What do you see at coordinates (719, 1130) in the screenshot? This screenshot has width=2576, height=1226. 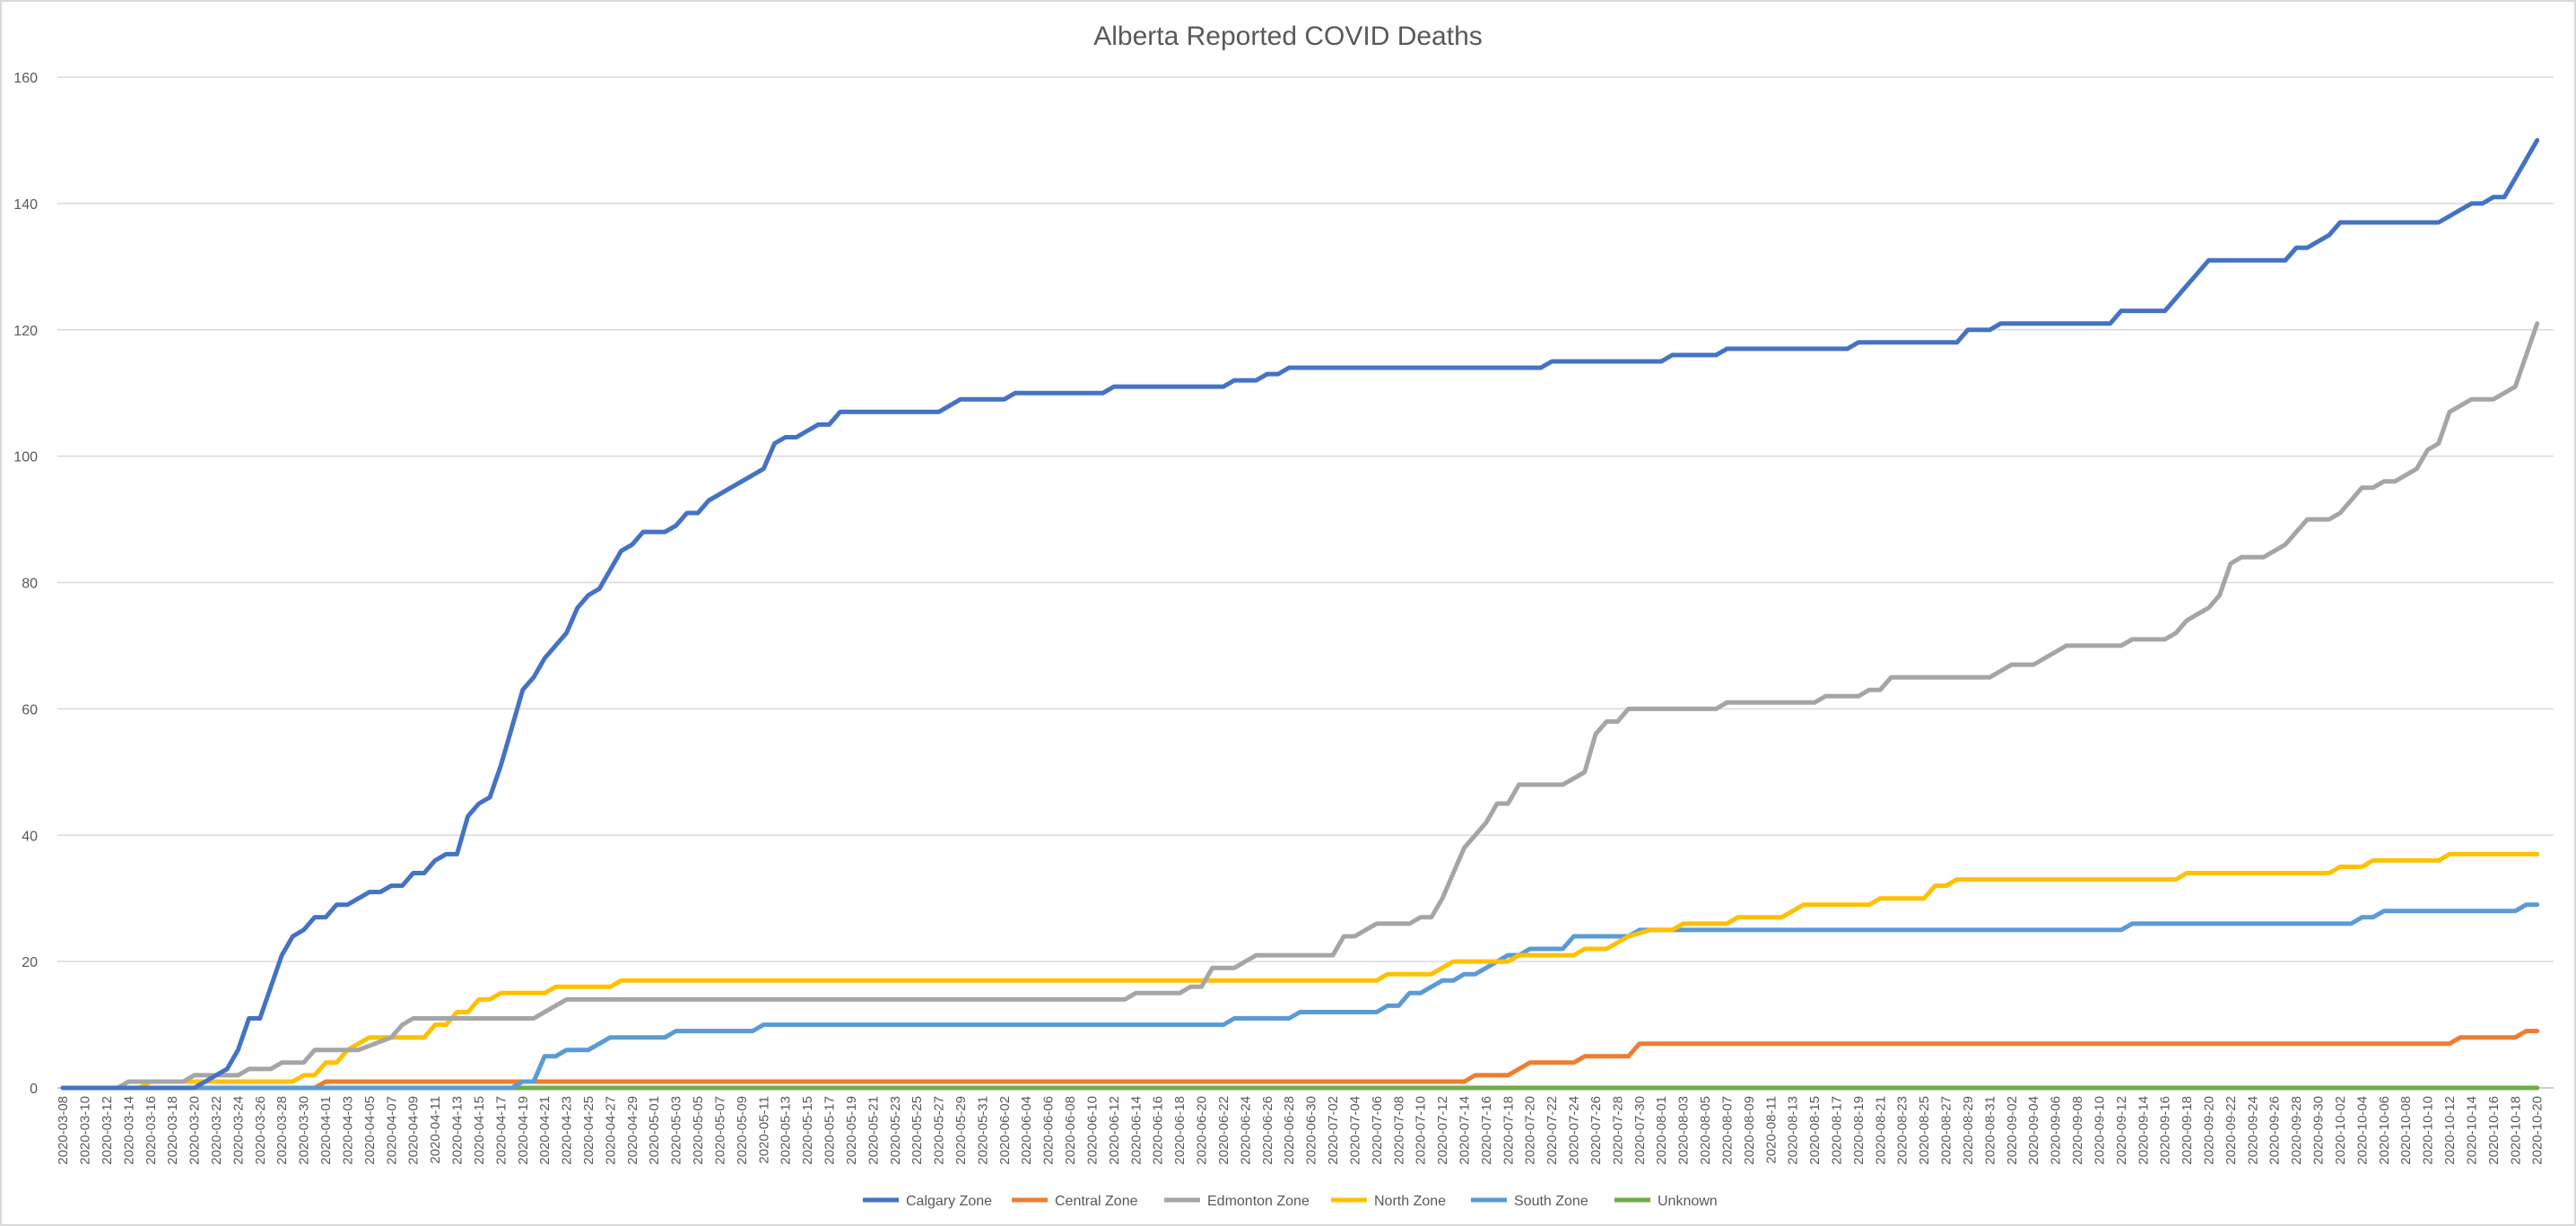 I see `x-tick-label: 2020-05-07` at bounding box center [719, 1130].